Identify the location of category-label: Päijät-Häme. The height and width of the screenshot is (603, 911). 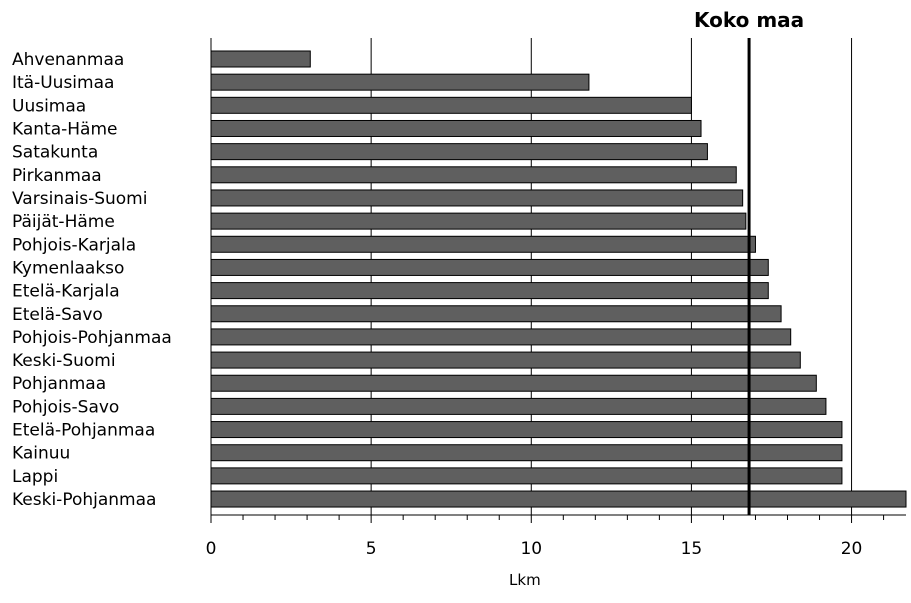
(63, 222).